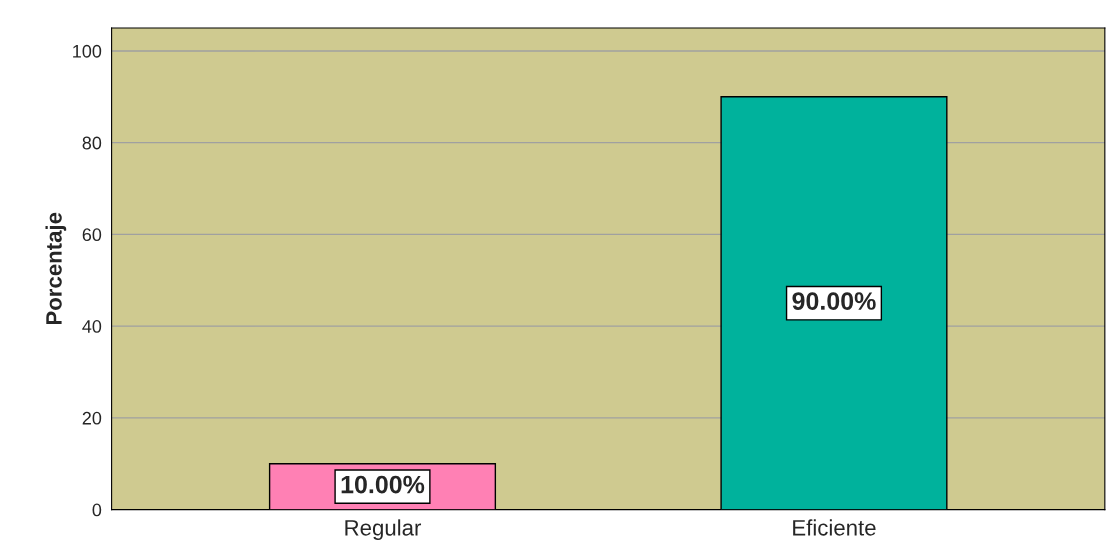 The image size is (1116, 560). Describe the element at coordinates (383, 530) in the screenshot. I see `x-tick-label: Regular` at that location.